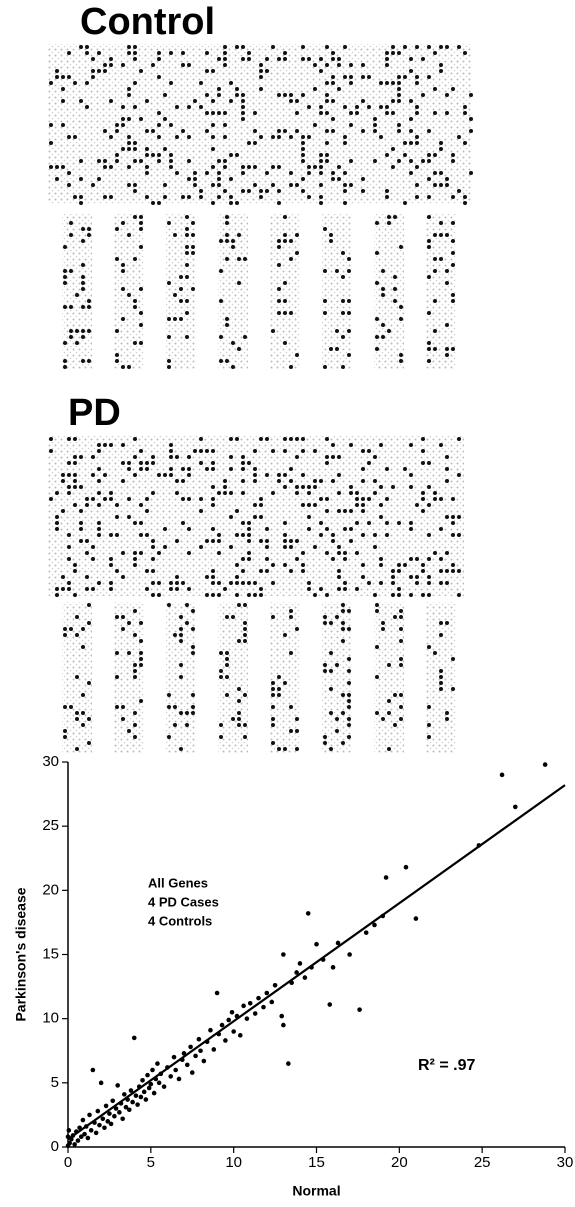  I want to click on x-axis-label: Normal, so click(316, 1191).